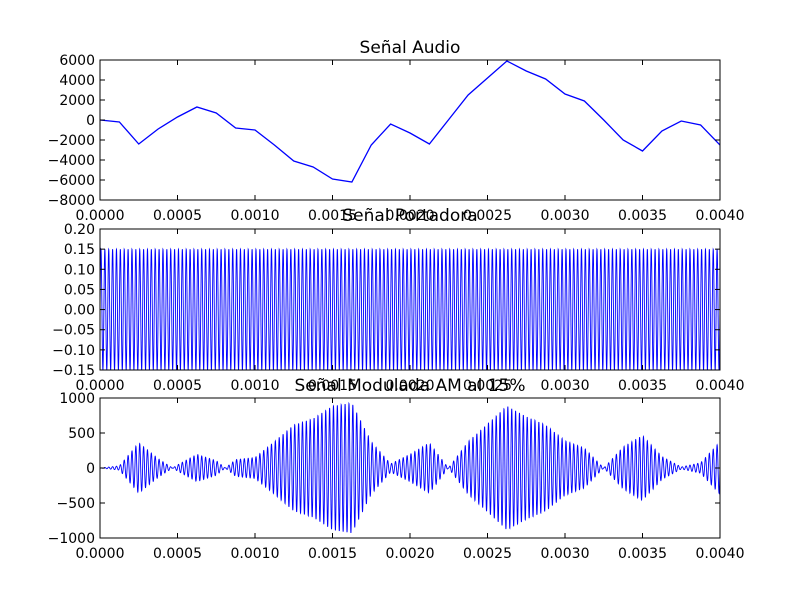 This screenshot has height=600, width=800. I want to click on y-tick-label: 0.10, so click(79, 270).